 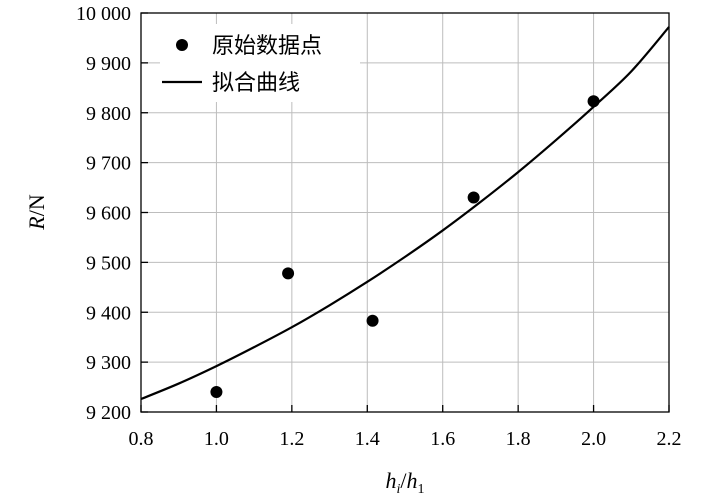 I want to click on x-tick-label: 1.8, so click(x=518, y=439).